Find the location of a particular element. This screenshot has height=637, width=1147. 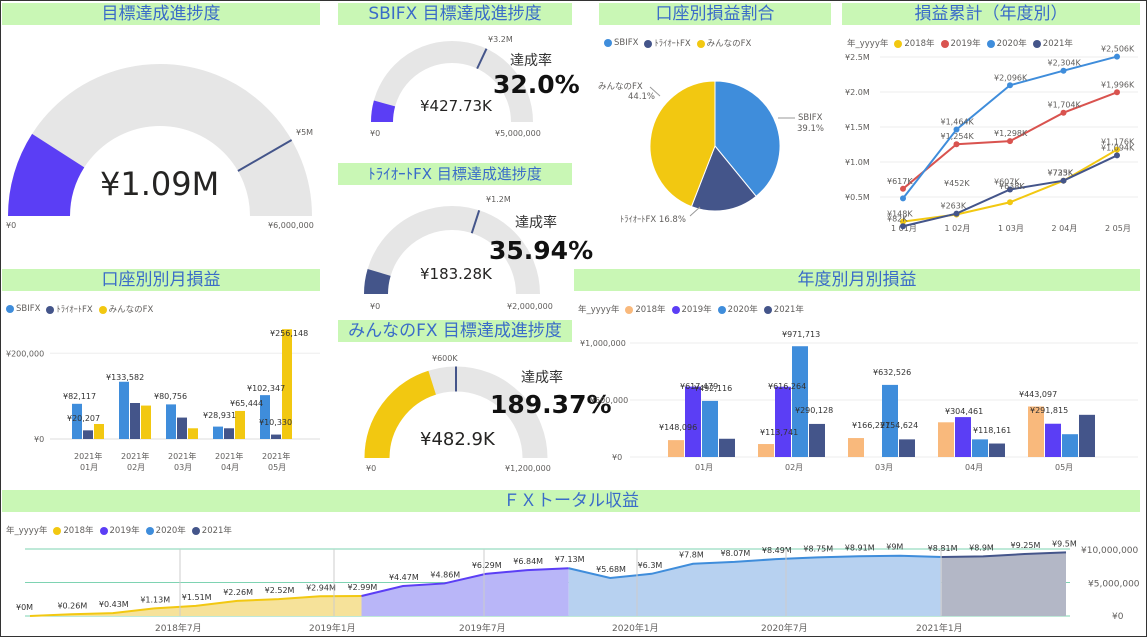

pie-legend-toraio: ﾄﾗｲｵｰﾄFX is located at coordinates (667, 43).